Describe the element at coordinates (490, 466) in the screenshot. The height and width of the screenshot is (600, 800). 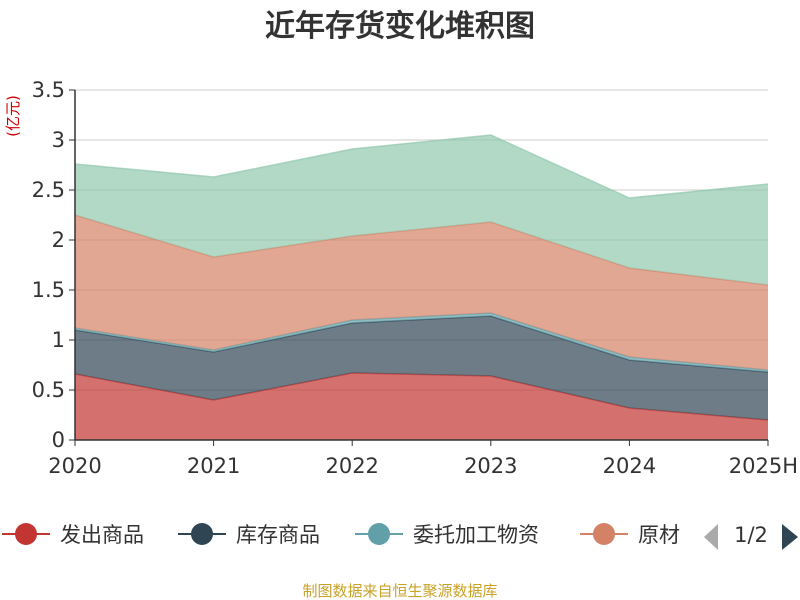
I see `x-tick-label: 2023` at that location.